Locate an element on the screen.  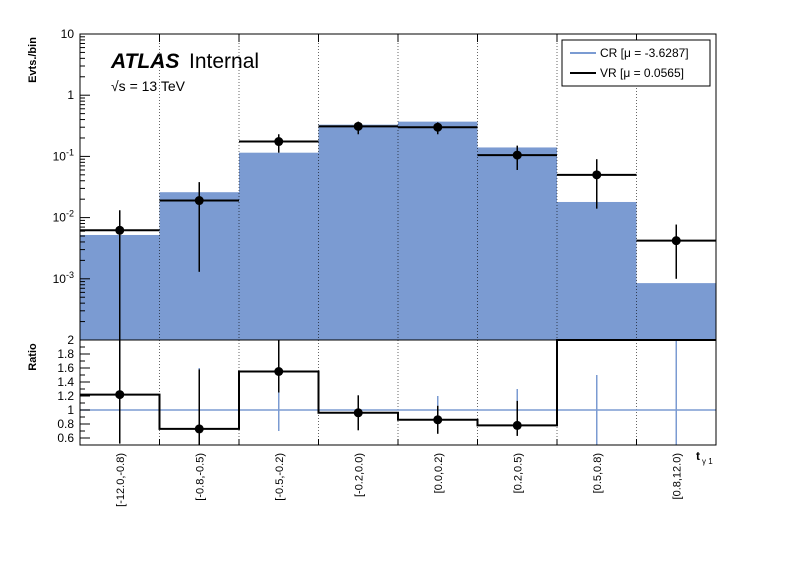
y-tick-label: 10 is located at coordinates (68, 34).